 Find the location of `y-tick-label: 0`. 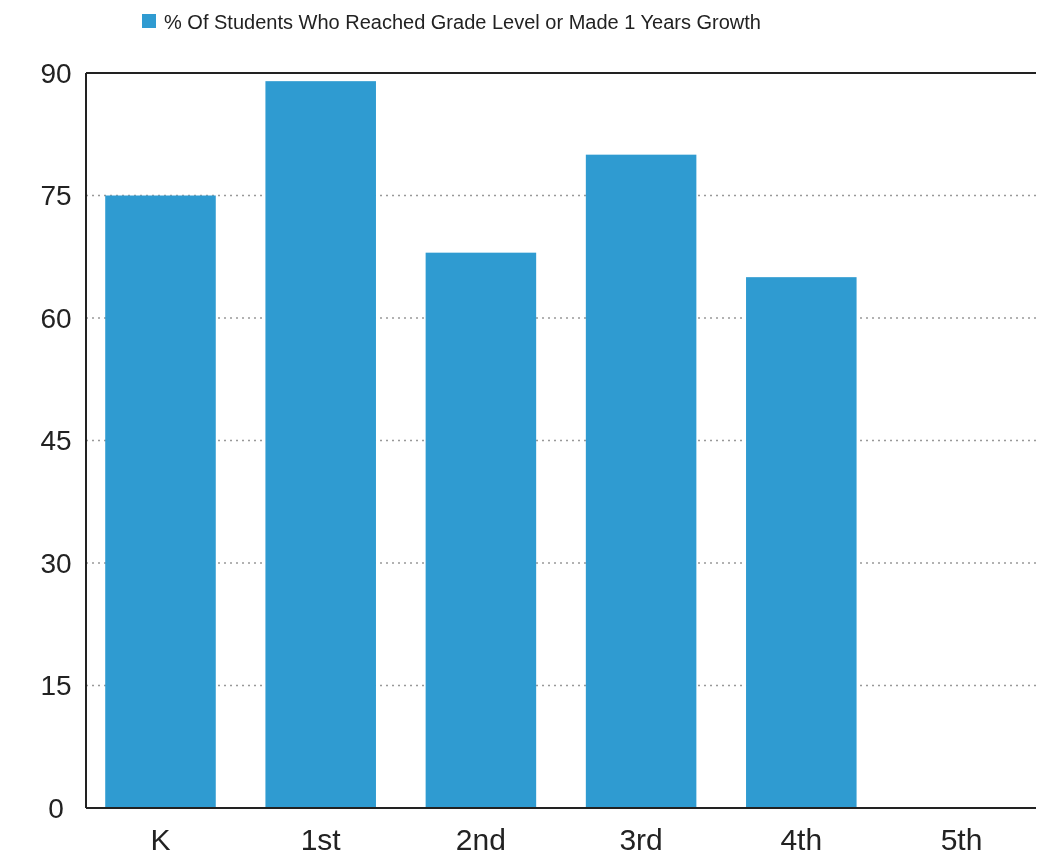

y-tick-label: 0 is located at coordinates (56, 808).